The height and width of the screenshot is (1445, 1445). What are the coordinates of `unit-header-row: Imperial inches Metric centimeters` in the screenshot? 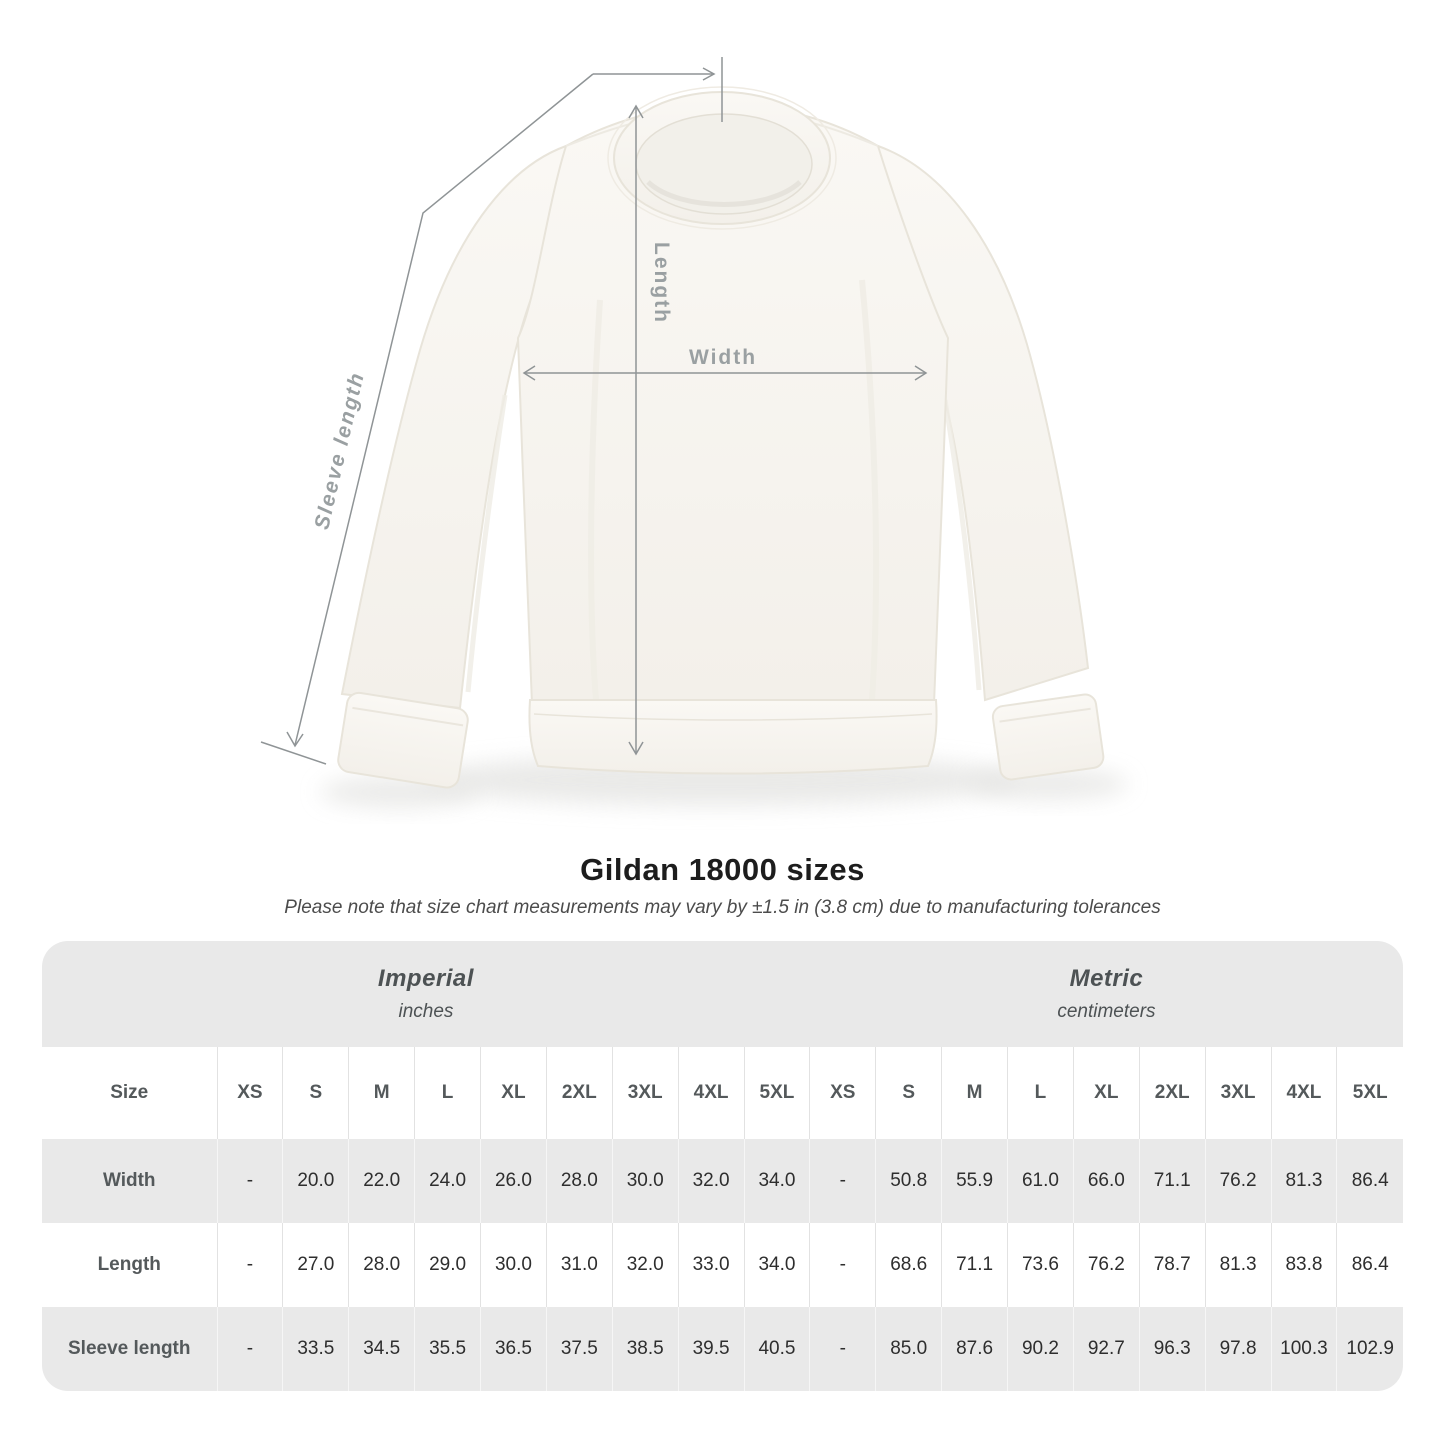 It's located at (722, 994).